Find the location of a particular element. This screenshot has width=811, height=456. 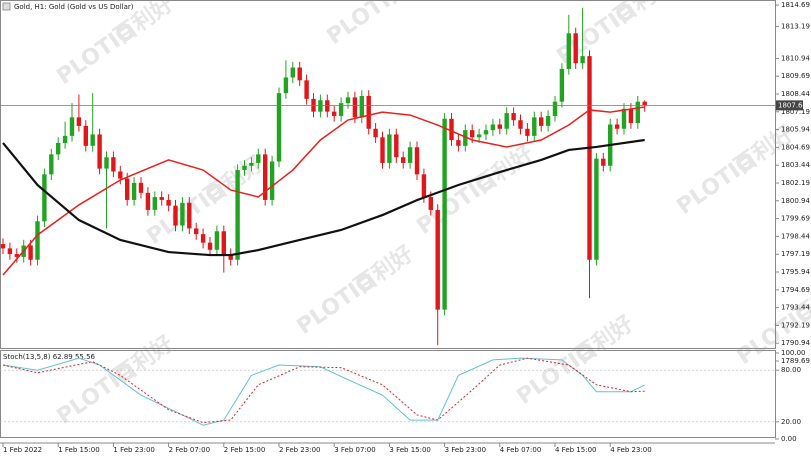

last-price-box is located at coordinates (789, 105).